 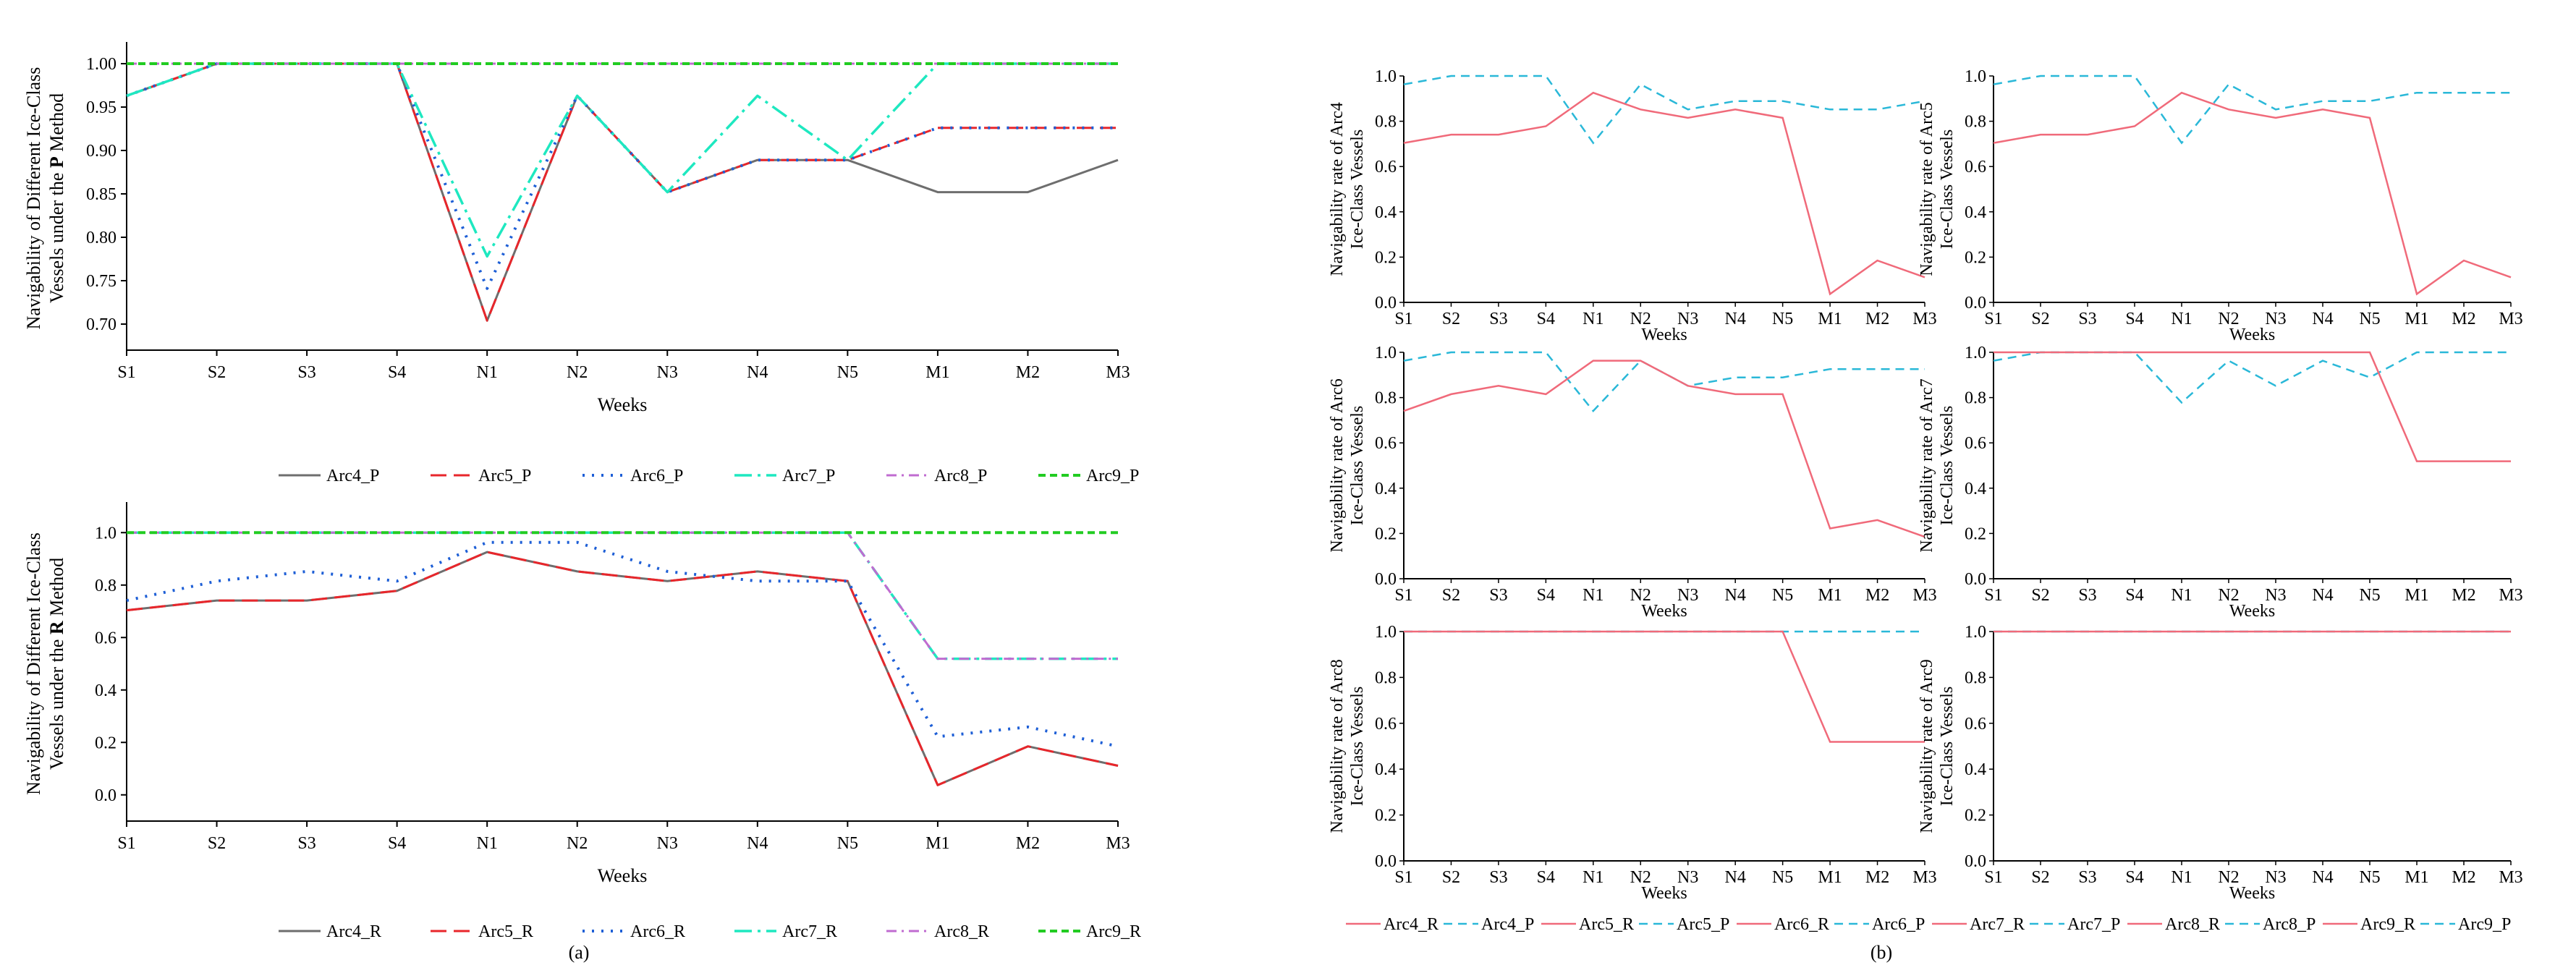 I want to click on series-line-arc6-r, so click(x=1664, y=449).